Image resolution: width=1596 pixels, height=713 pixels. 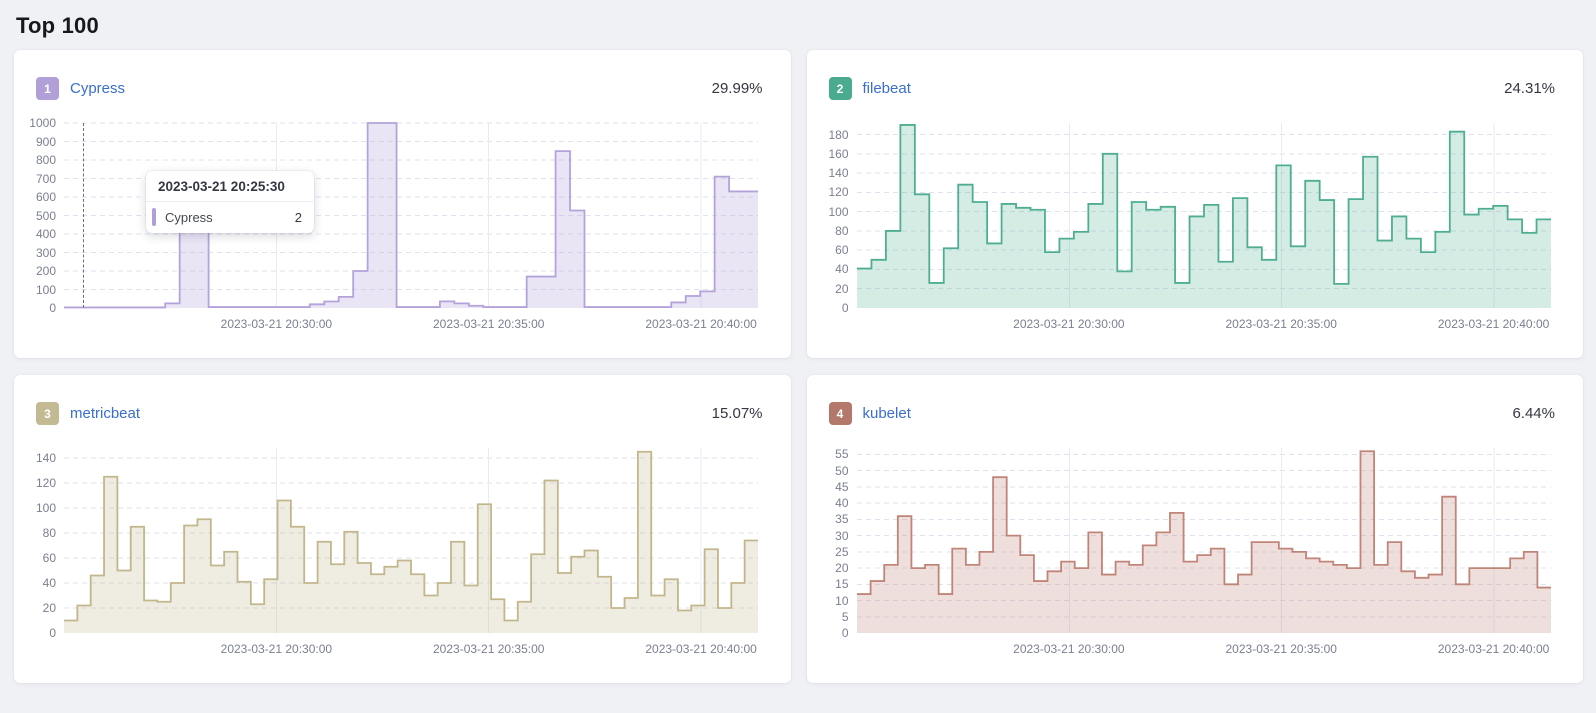 What do you see at coordinates (840, 413) in the screenshot?
I see `rank-badge: 4` at bounding box center [840, 413].